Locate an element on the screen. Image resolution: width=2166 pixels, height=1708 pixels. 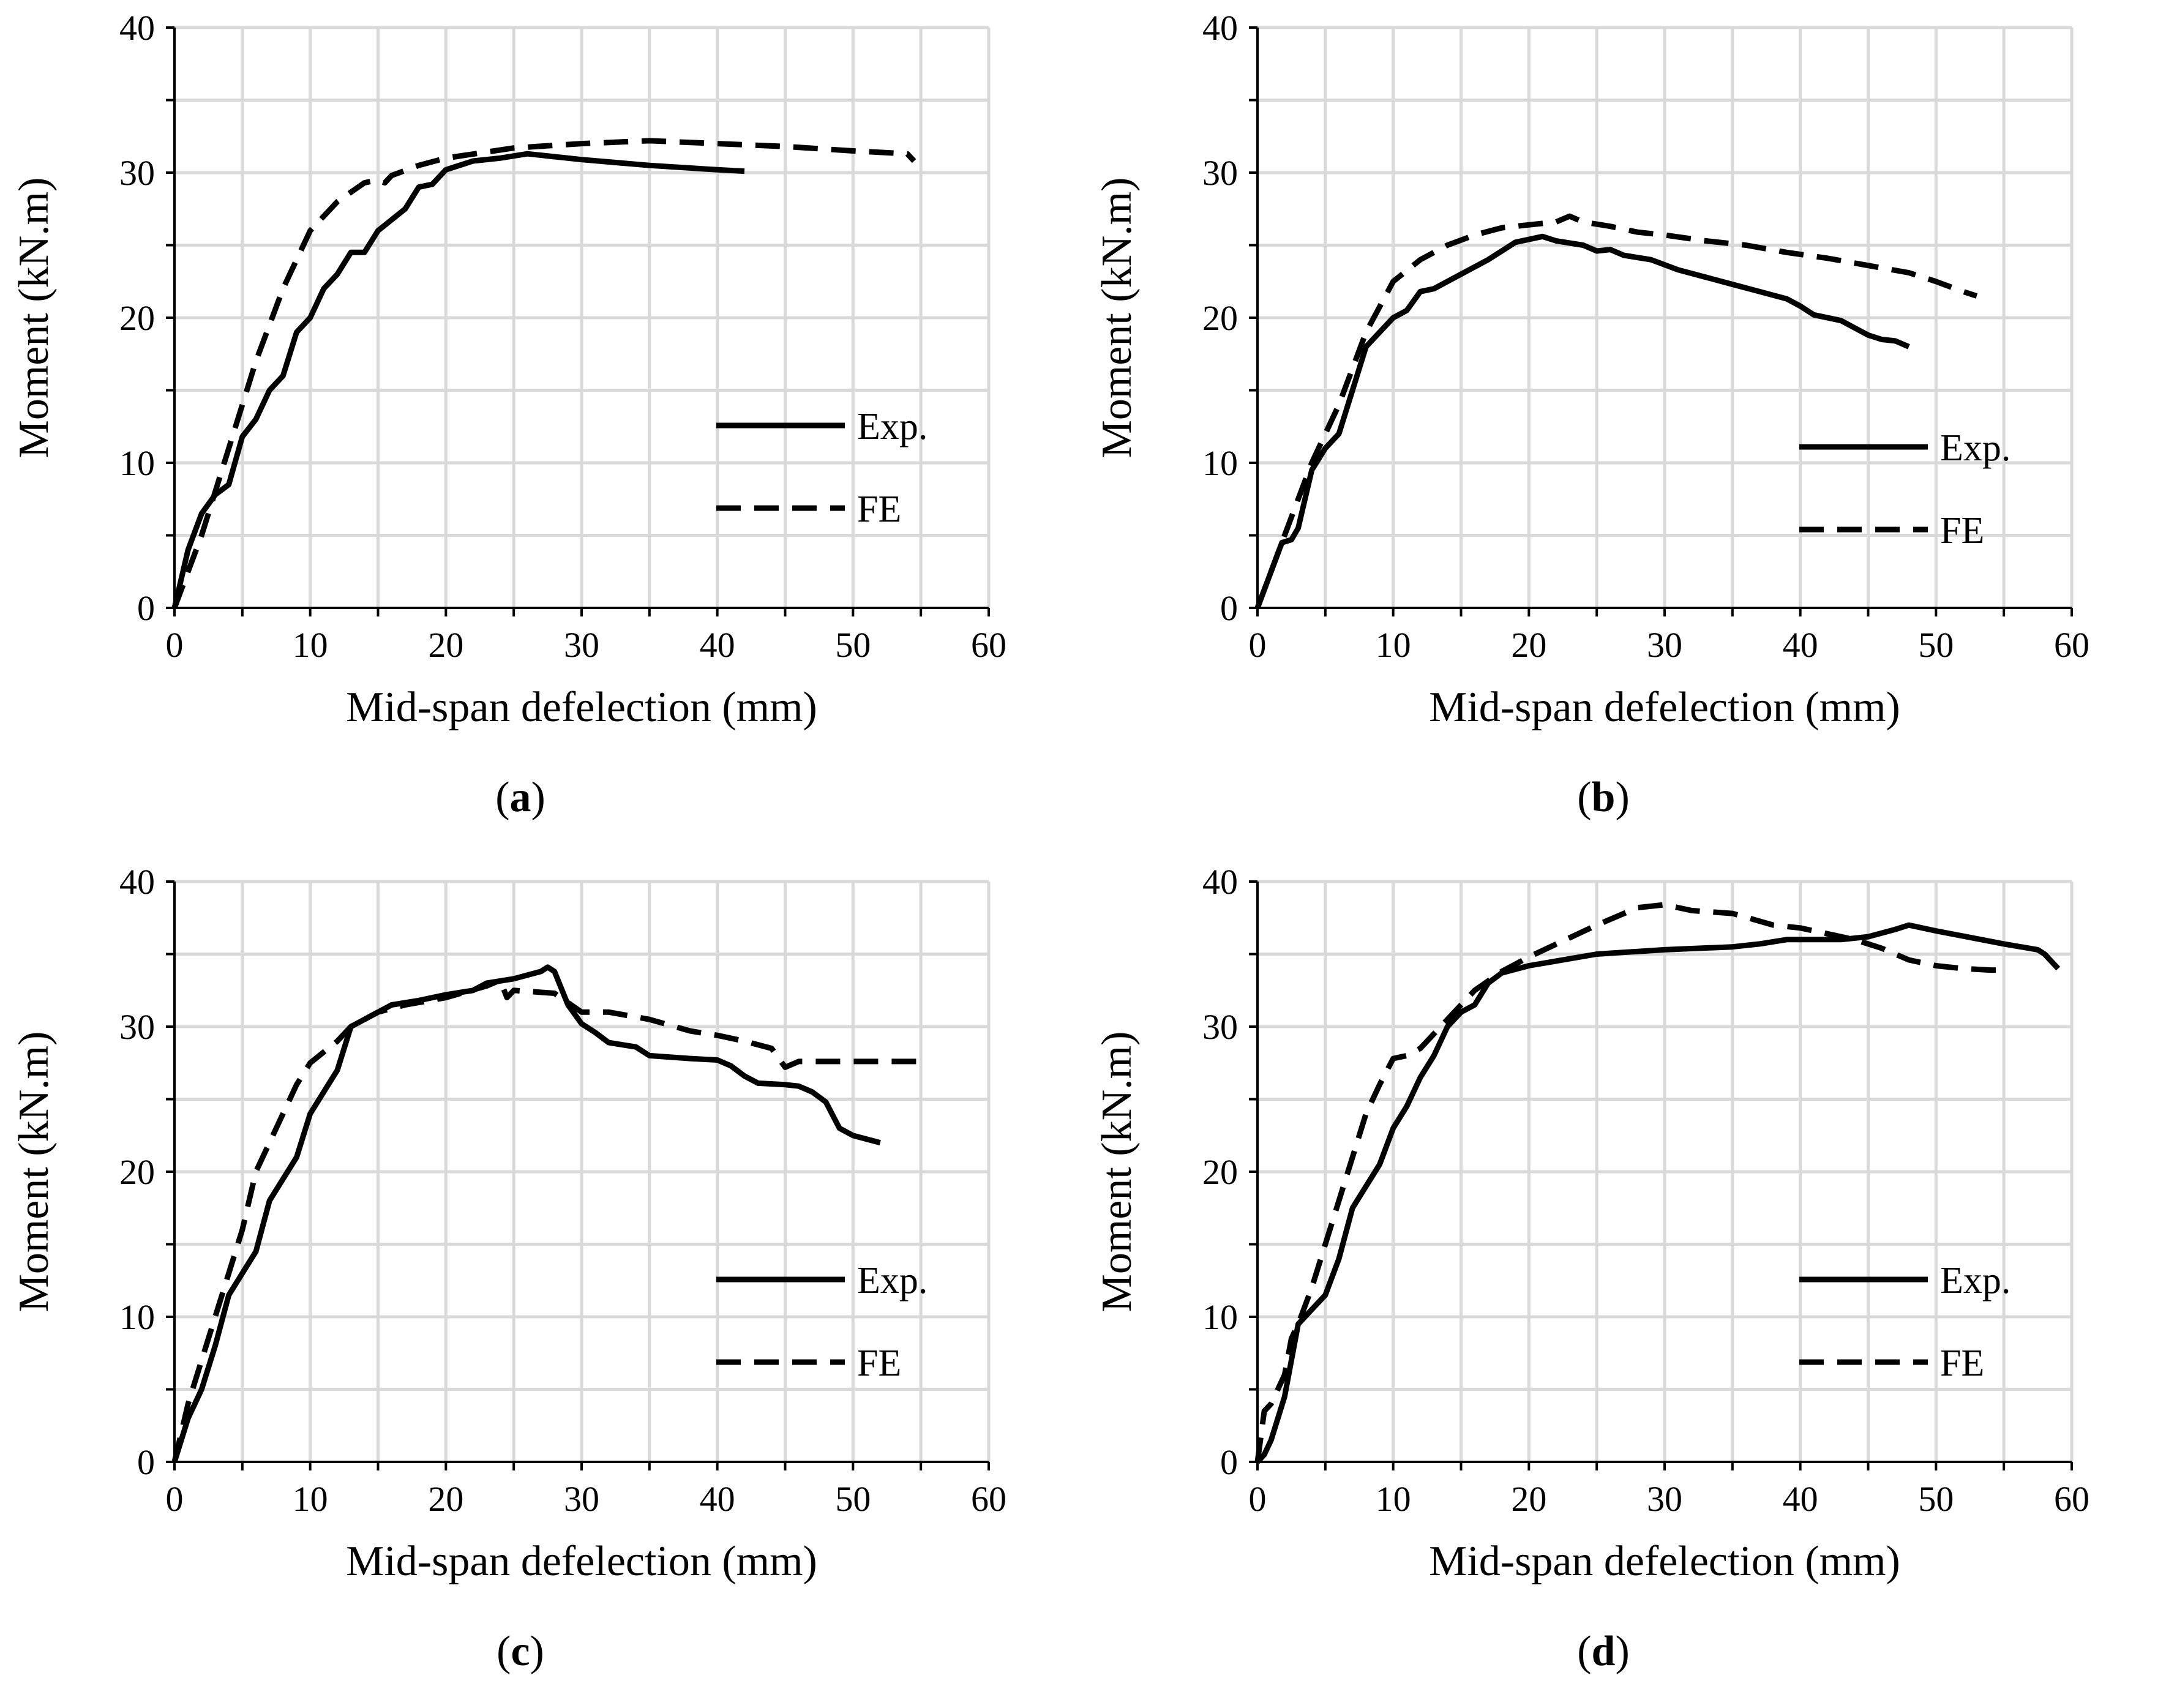
panel-caption: (c) is located at coordinates (520, 1651).